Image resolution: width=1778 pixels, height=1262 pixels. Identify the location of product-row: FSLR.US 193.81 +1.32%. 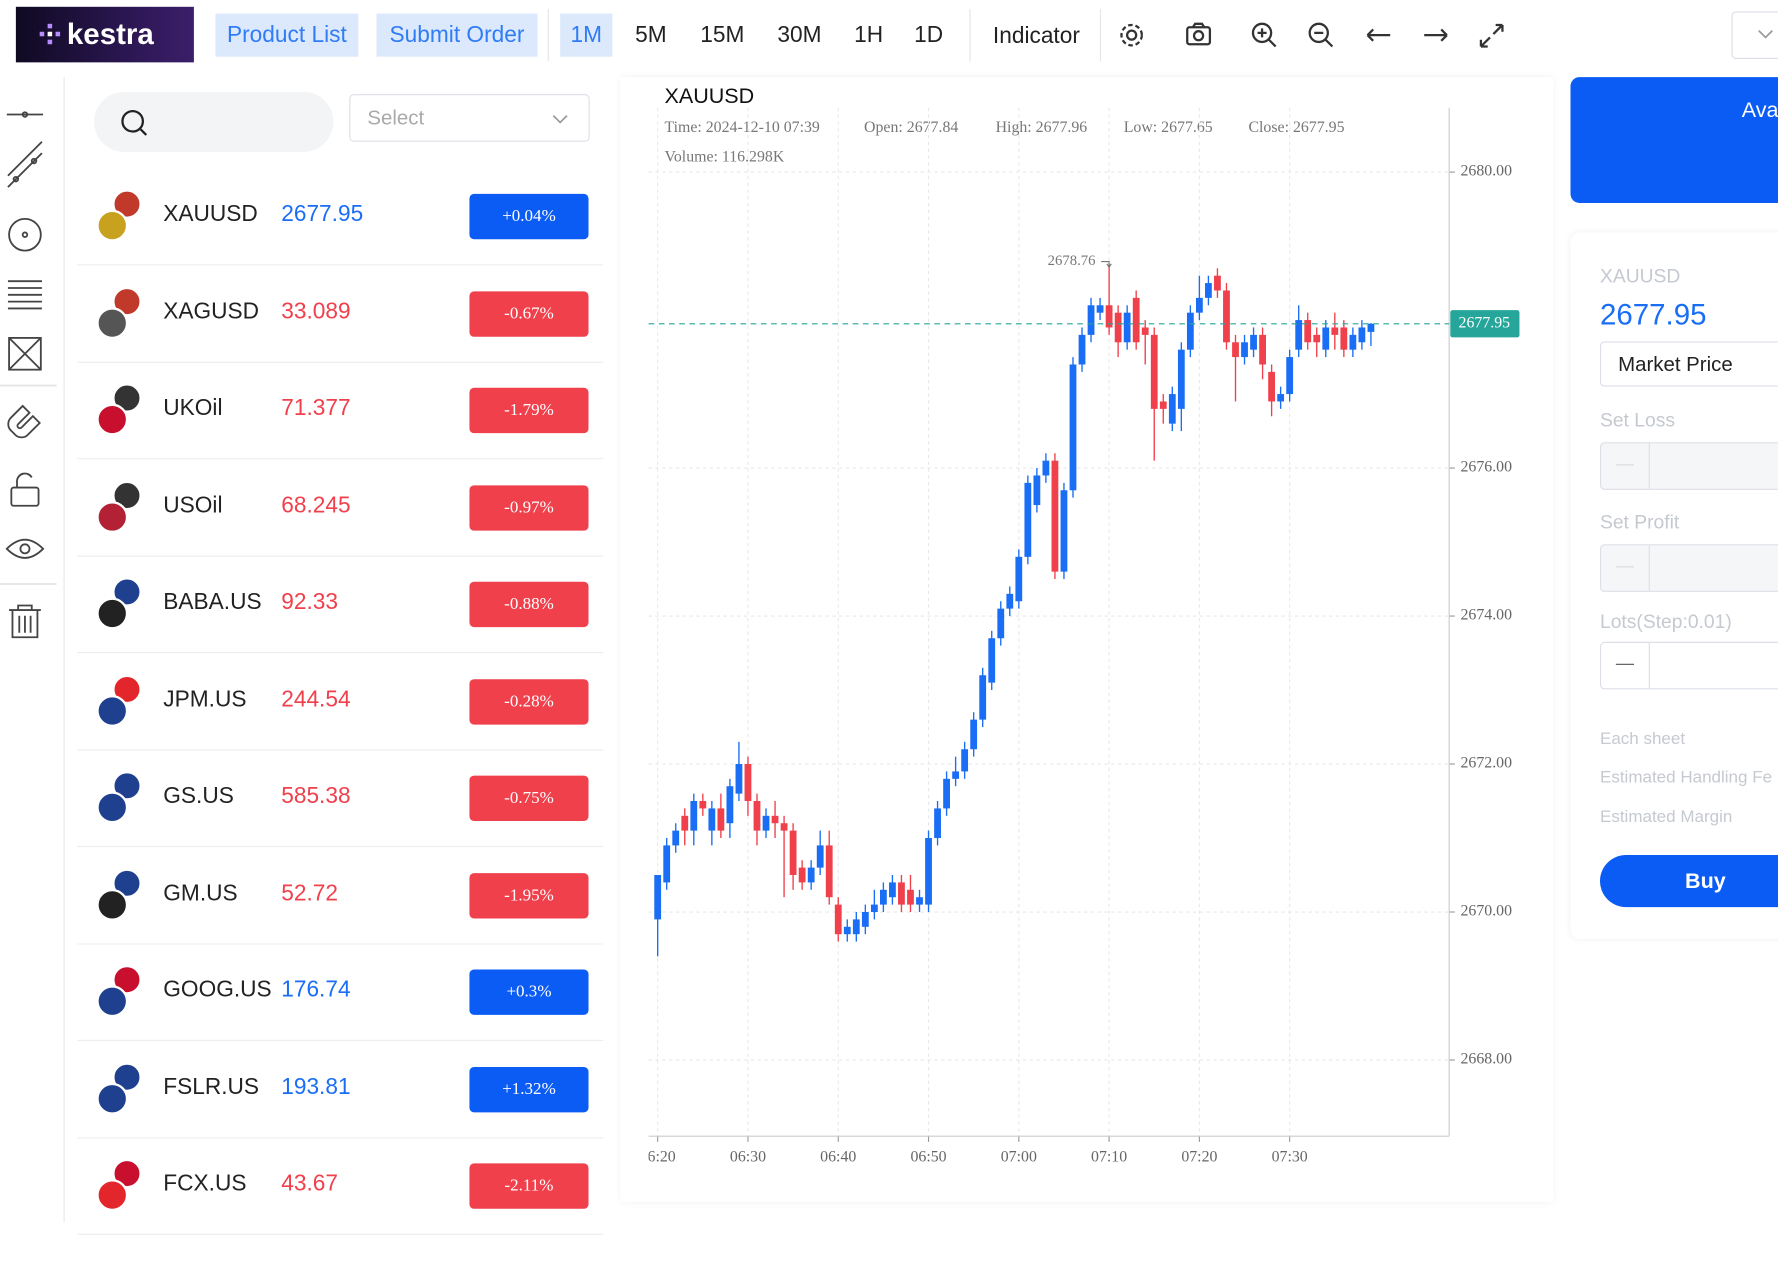
(340, 1089).